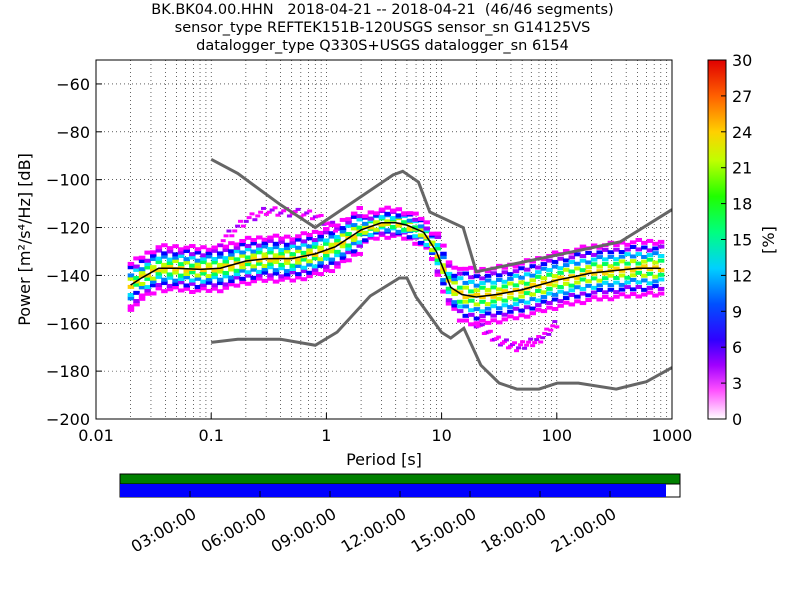 The image size is (800, 600). Describe the element at coordinates (326, 435) in the screenshot. I see `x-tick-label: 1` at that location.